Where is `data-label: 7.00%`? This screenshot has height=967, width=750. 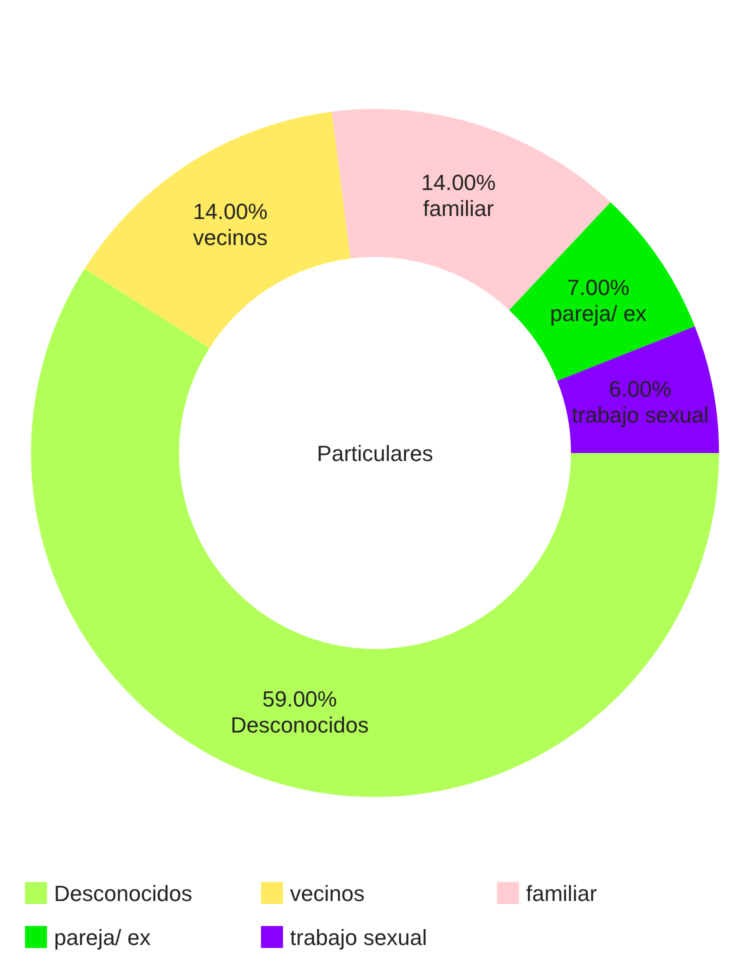
data-label: 7.00% is located at coordinates (598, 287).